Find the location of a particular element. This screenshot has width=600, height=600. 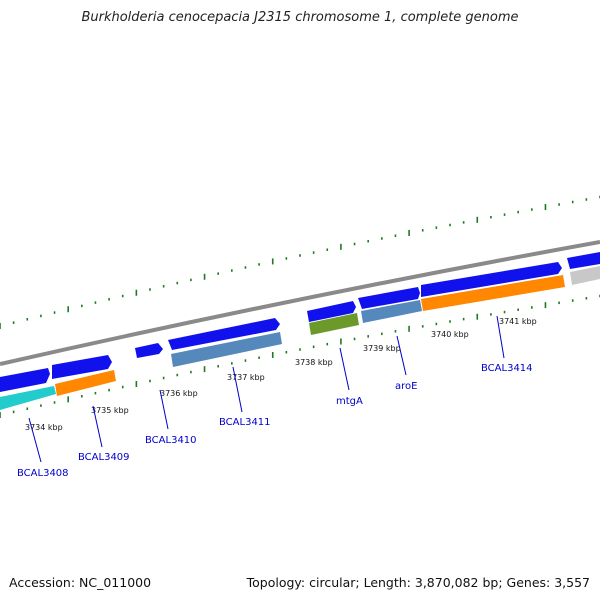

kbp-label: 3738 kbp is located at coordinates (314, 362).